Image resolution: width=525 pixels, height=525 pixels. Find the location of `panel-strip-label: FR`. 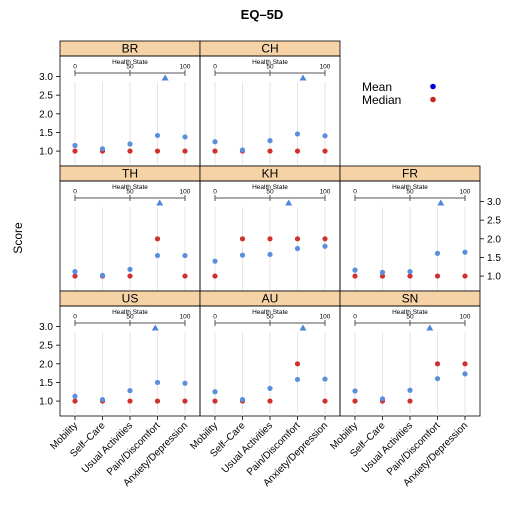

panel-strip-label: FR is located at coordinates (410, 174).